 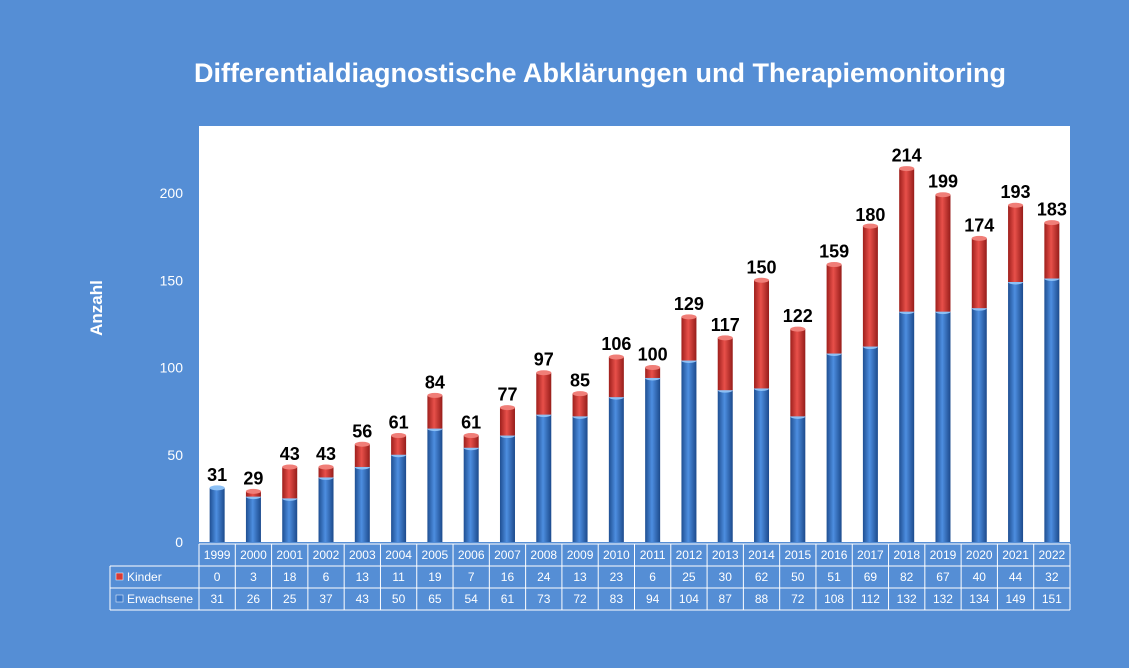 I want to click on table-cell: 13, so click(x=363, y=577).